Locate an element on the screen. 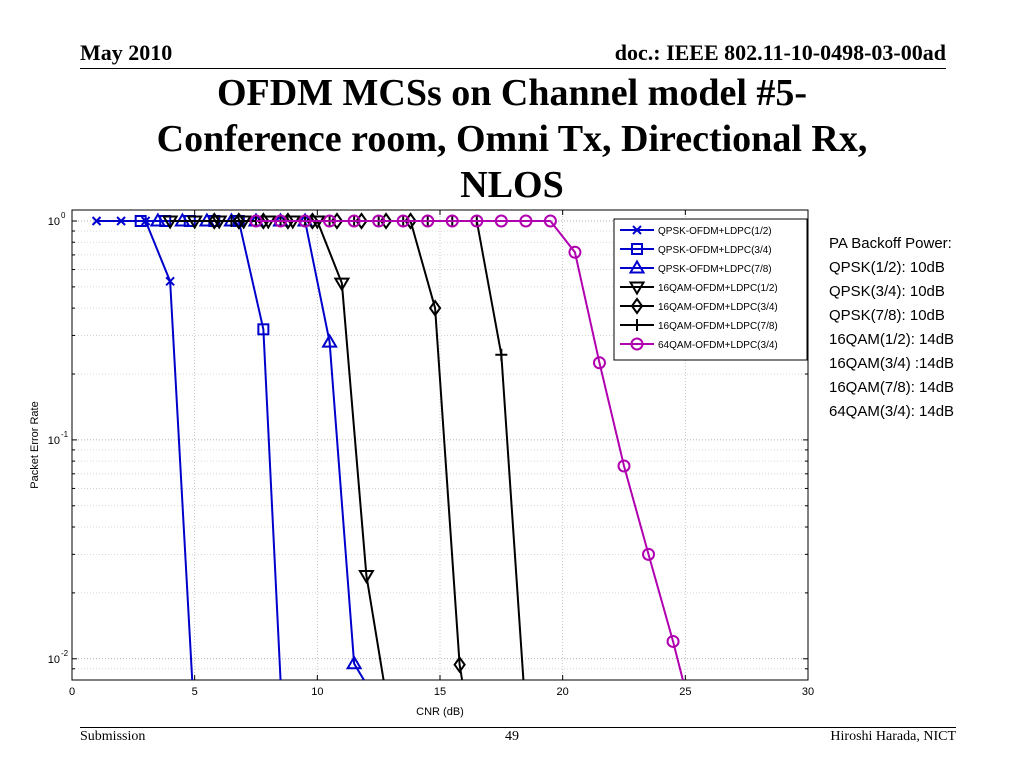 Image resolution: width=1024 pixels, height=768 pixels. y-tick-label: 10⁰ is located at coordinates (57, 219).